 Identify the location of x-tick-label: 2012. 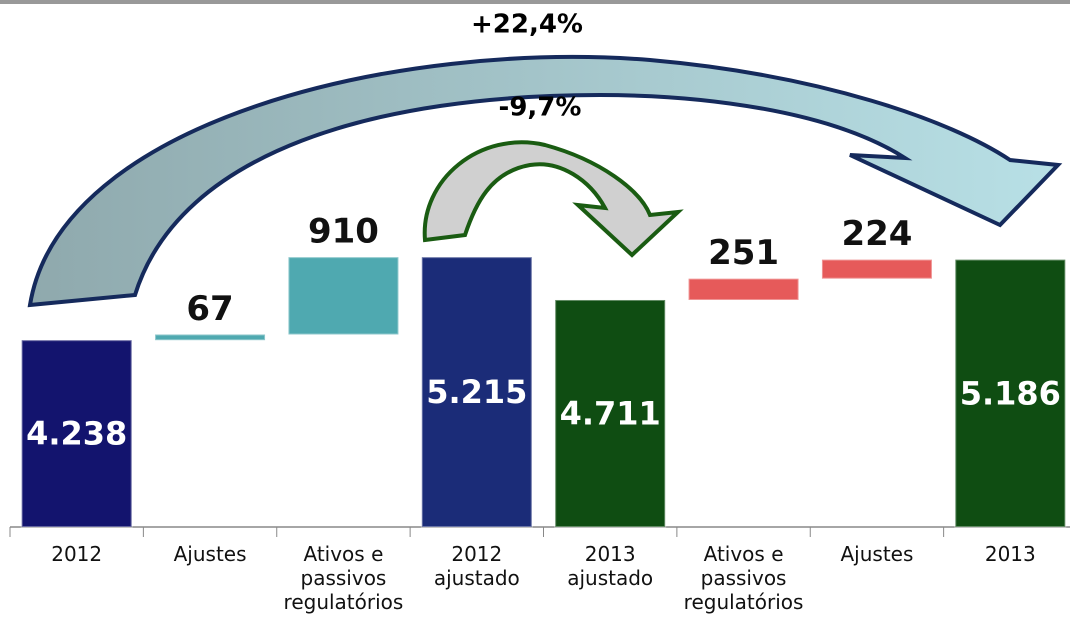
(77, 554).